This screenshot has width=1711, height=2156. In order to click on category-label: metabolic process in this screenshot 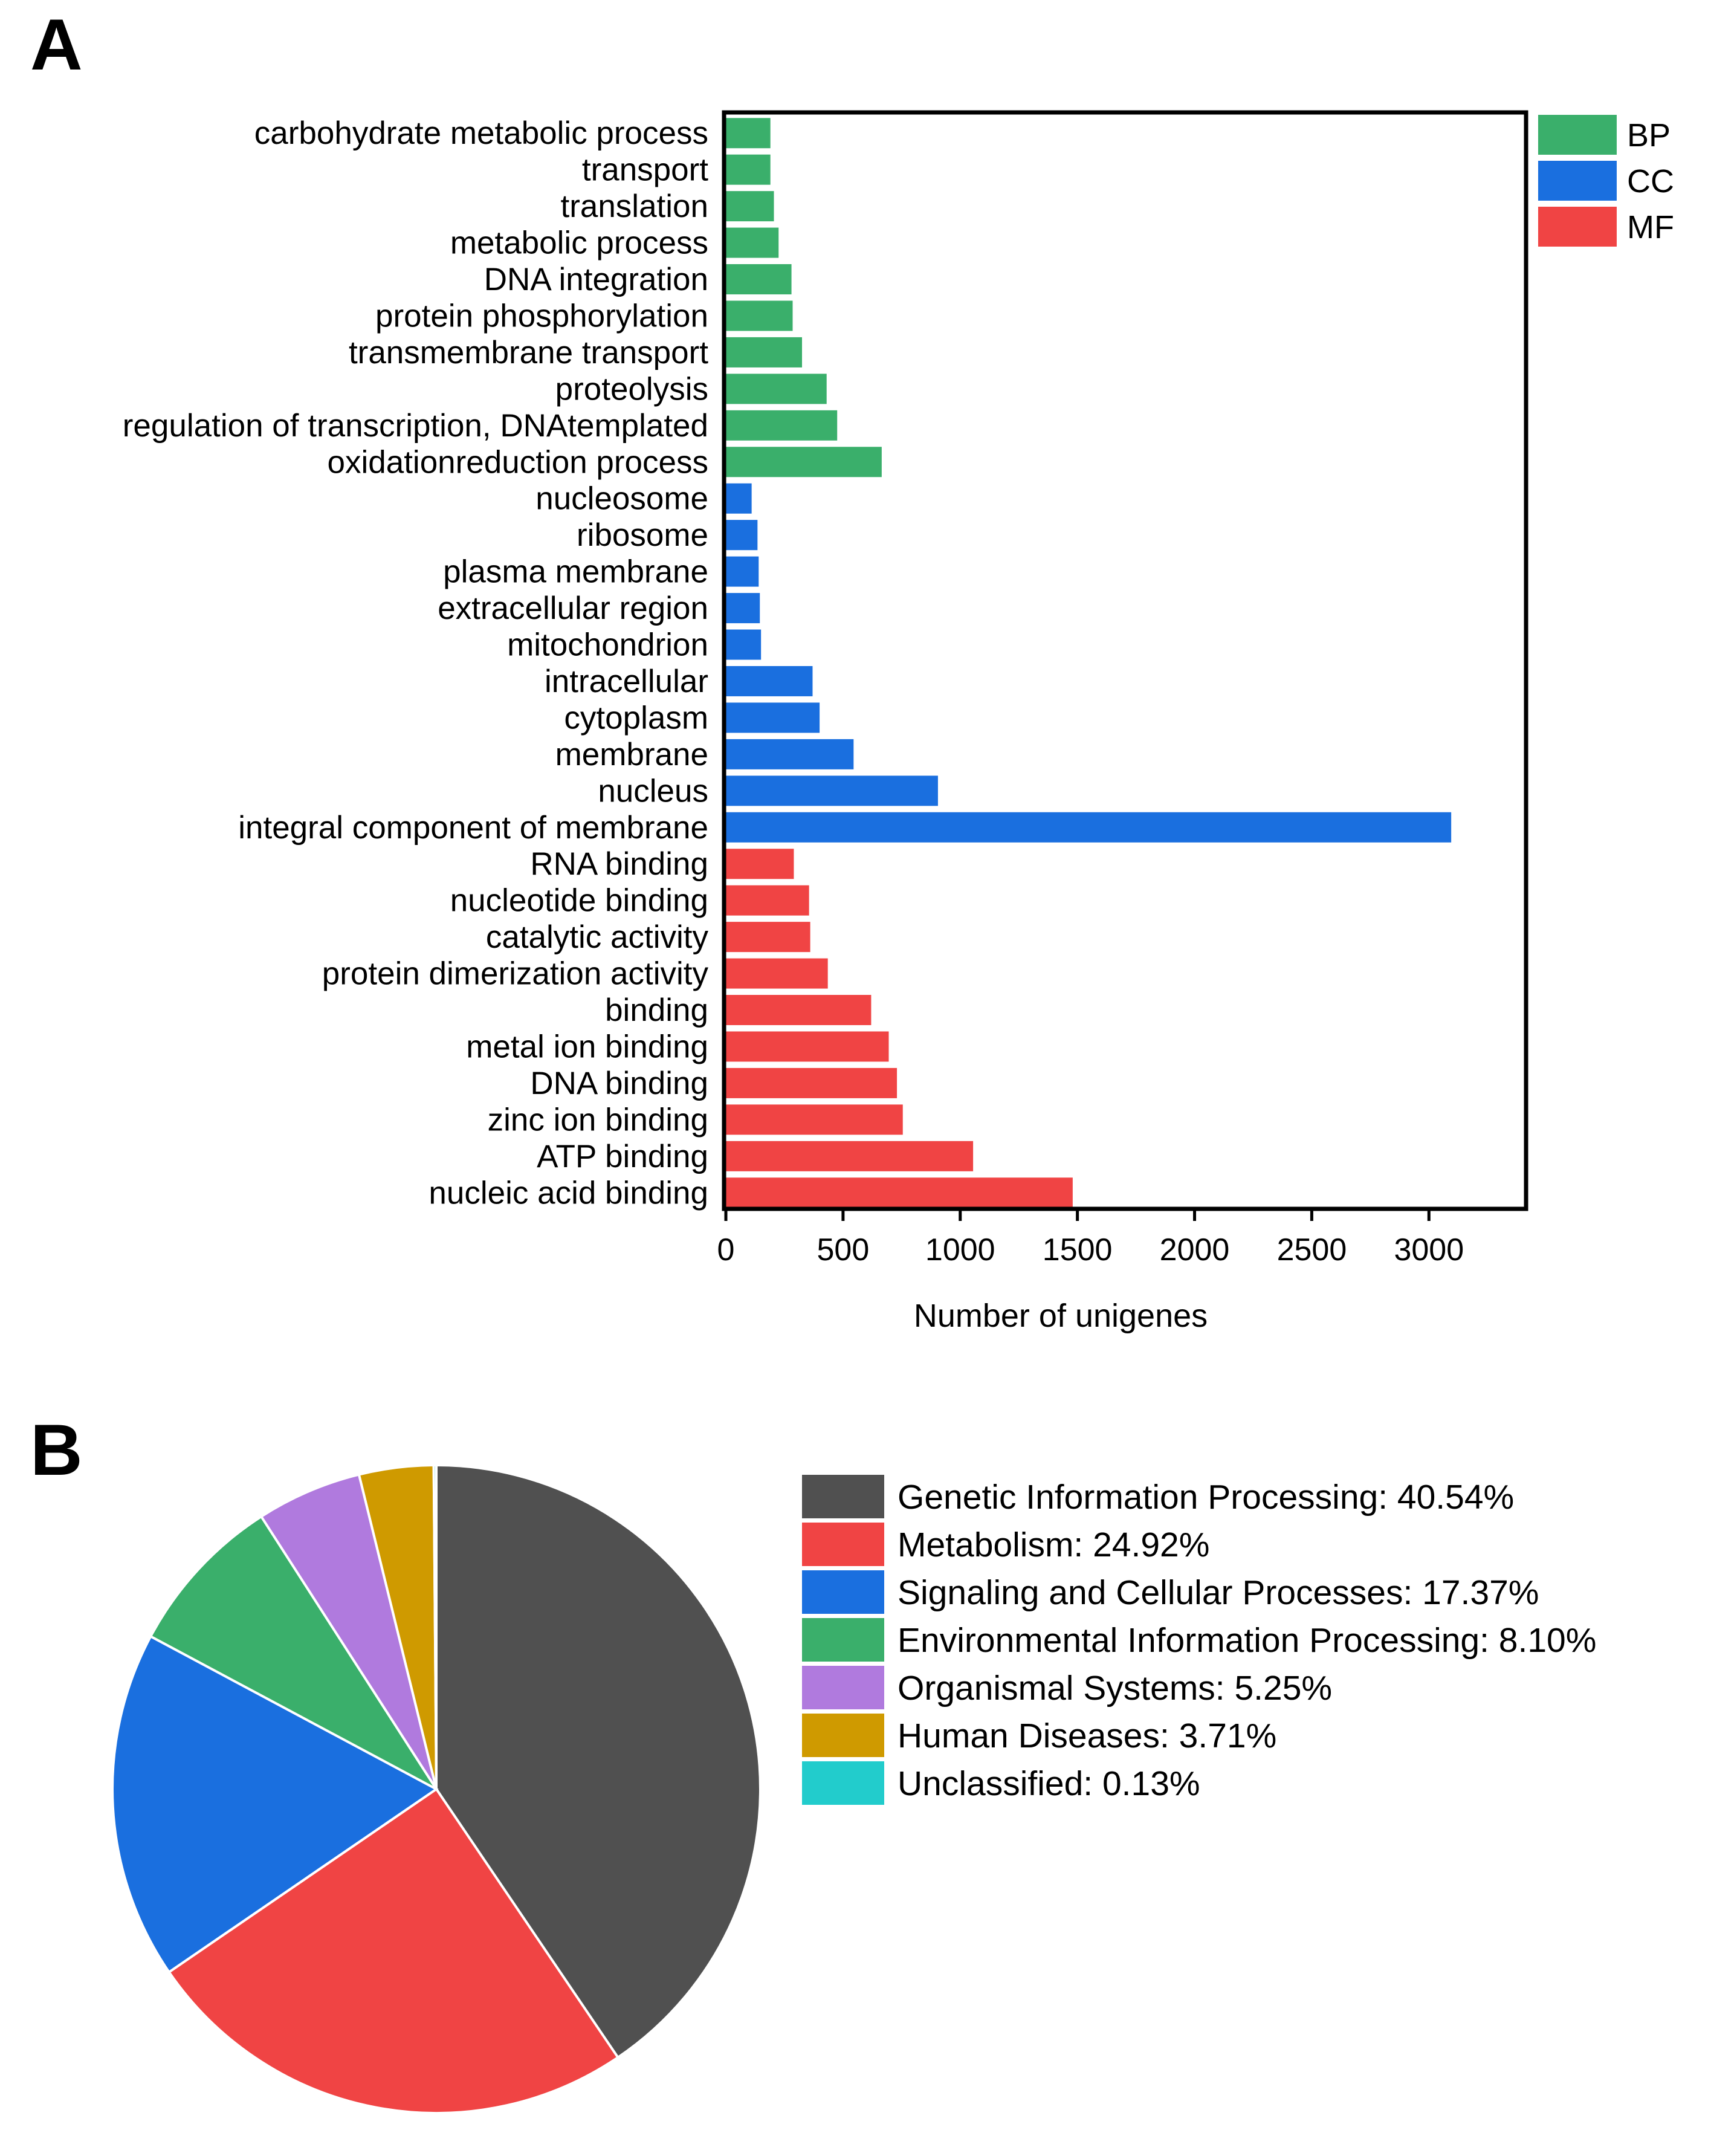, I will do `click(579, 243)`.